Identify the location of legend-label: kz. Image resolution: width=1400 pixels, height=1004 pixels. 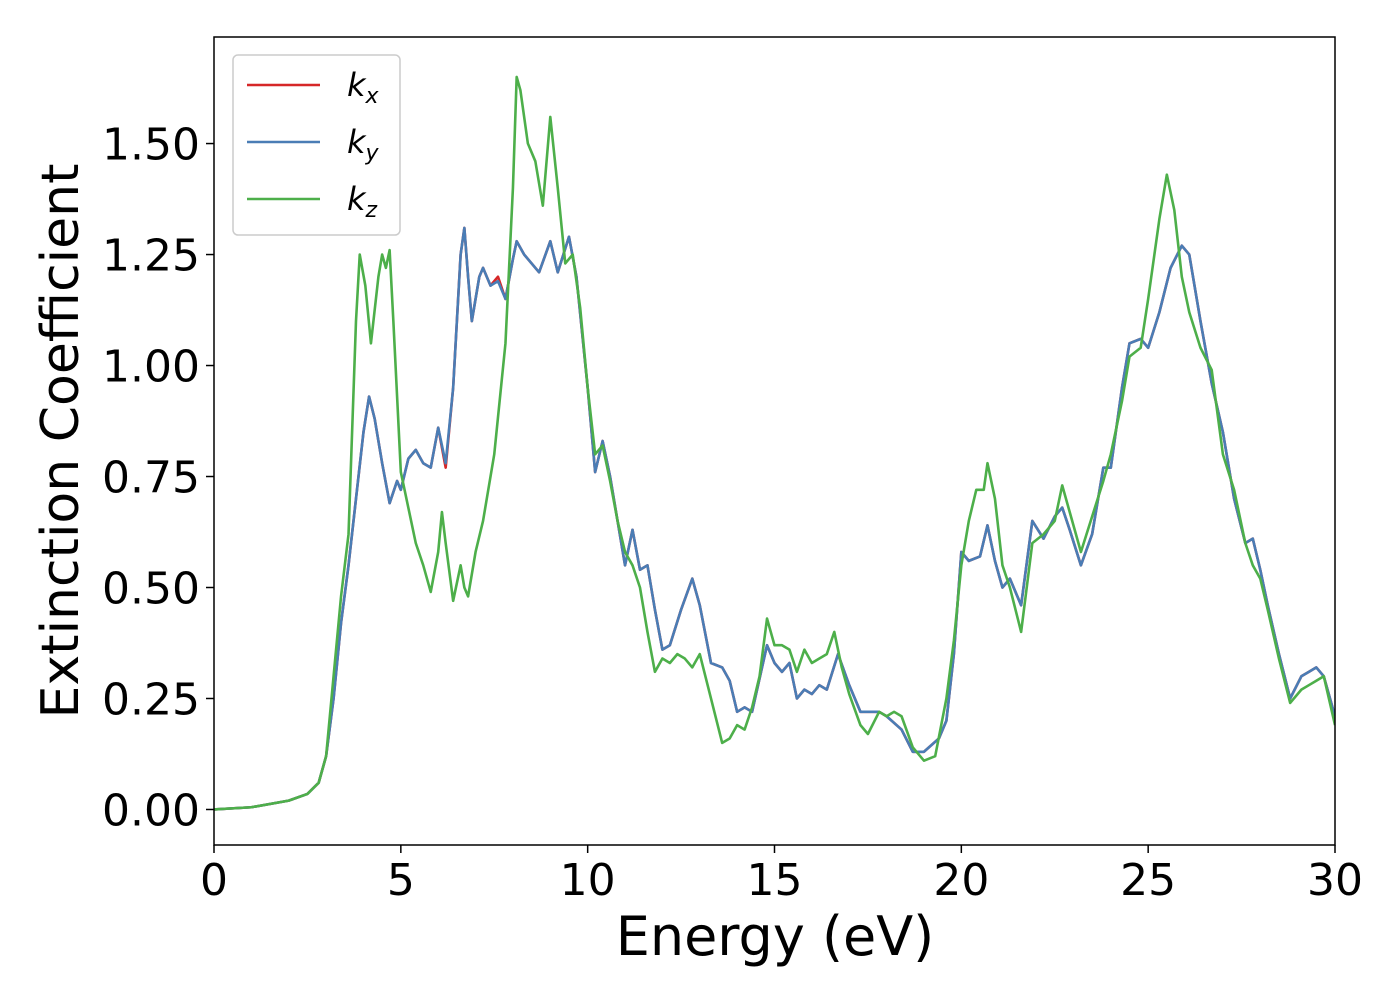
(362, 201).